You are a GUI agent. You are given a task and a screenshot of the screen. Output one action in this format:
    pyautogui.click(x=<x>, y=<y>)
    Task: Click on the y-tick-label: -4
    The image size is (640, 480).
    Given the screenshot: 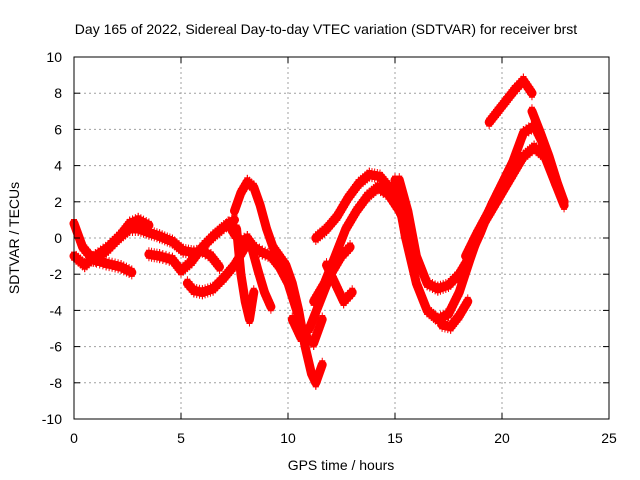 What is the action you would take?
    pyautogui.click(x=56, y=310)
    